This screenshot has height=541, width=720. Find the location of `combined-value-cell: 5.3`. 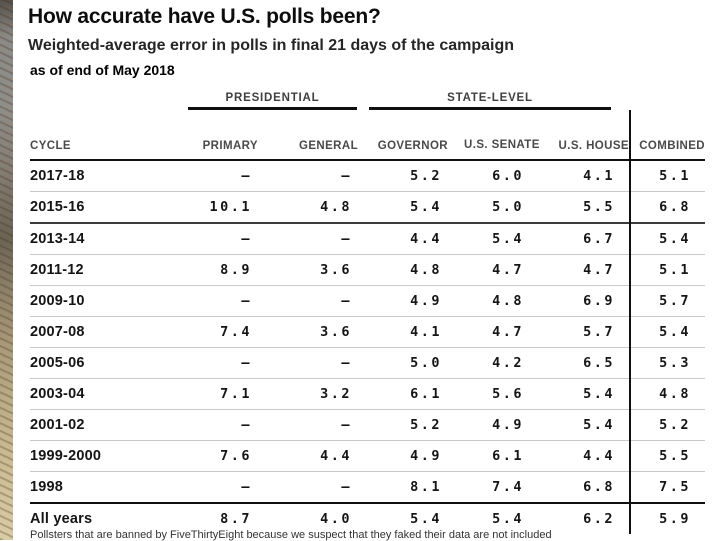

combined-value-cell: 5.3 is located at coordinates (667, 363).